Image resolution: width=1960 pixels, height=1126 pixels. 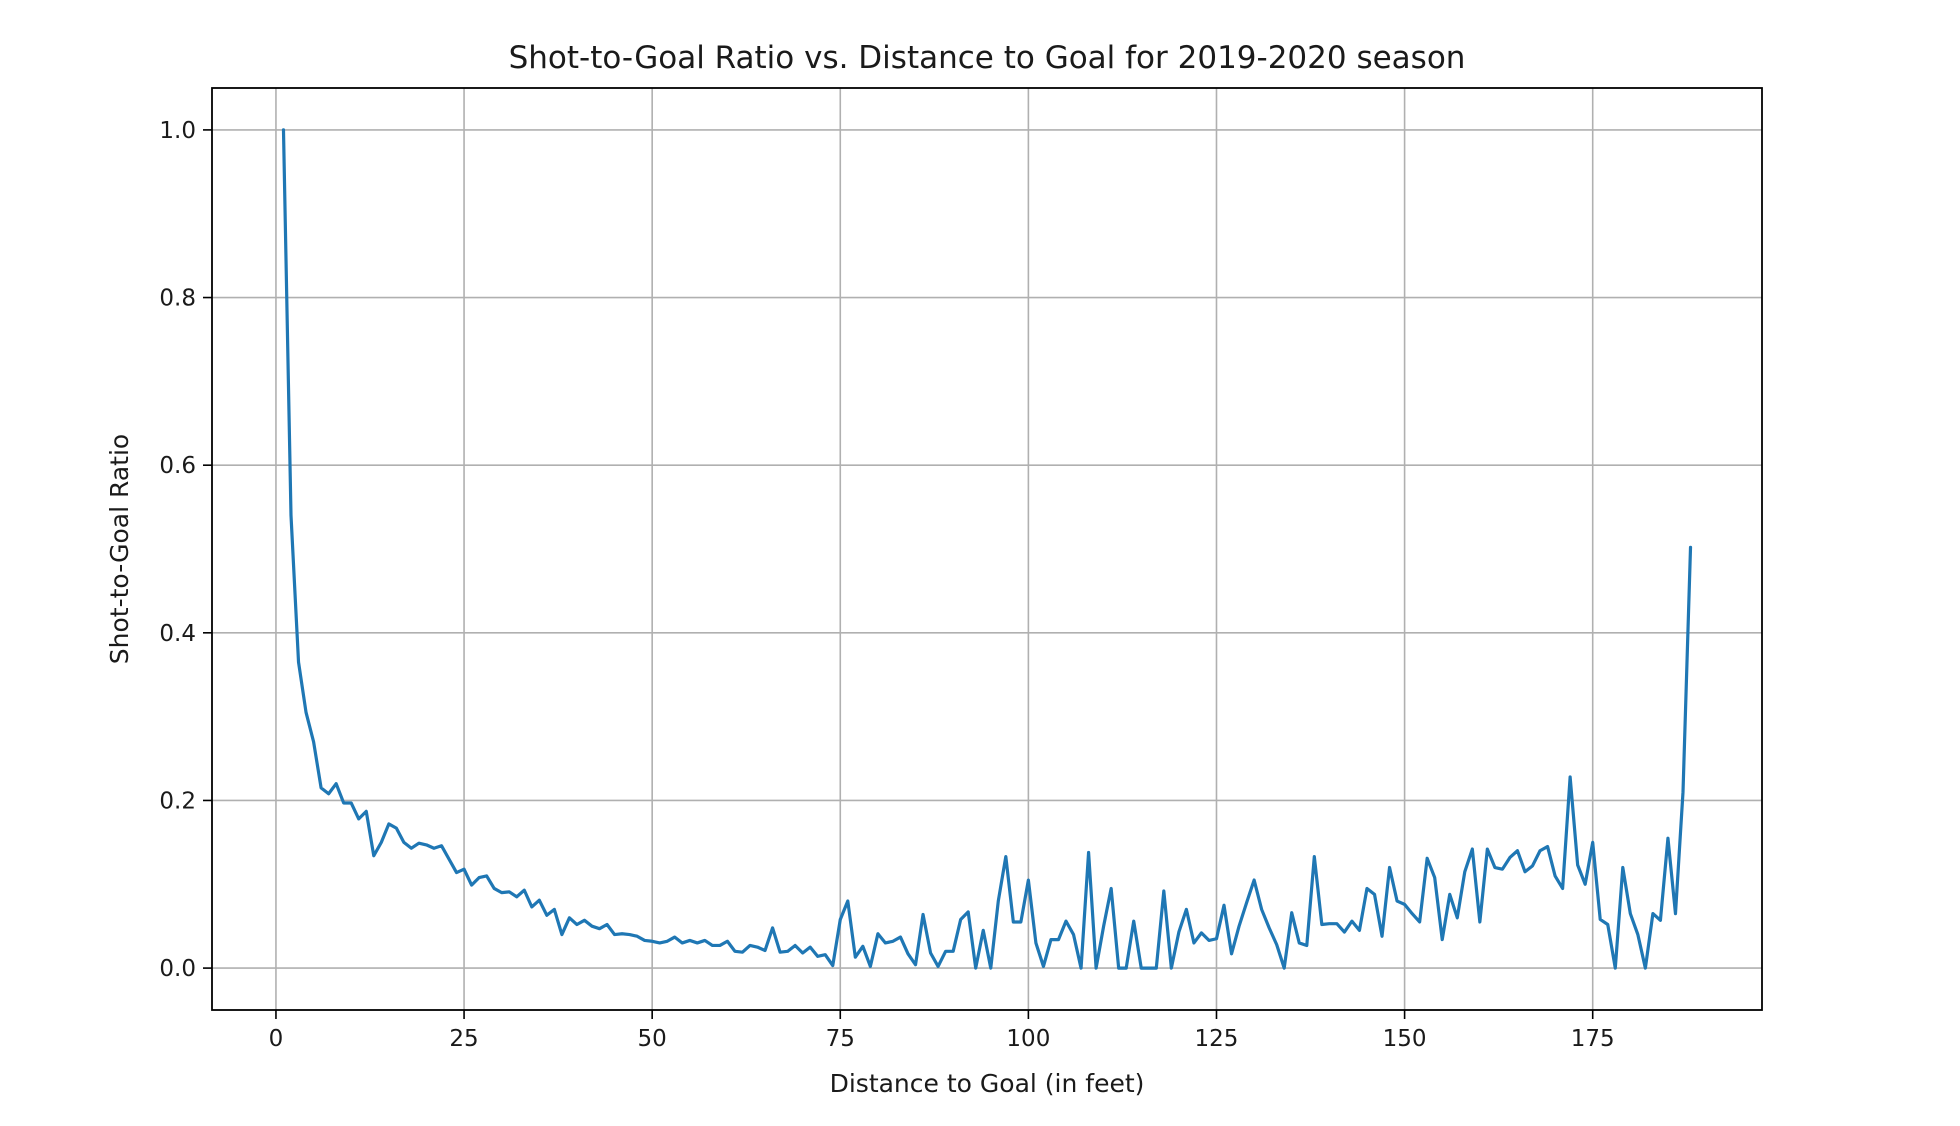 I want to click on y-tick-label: 1.0, so click(x=177, y=131).